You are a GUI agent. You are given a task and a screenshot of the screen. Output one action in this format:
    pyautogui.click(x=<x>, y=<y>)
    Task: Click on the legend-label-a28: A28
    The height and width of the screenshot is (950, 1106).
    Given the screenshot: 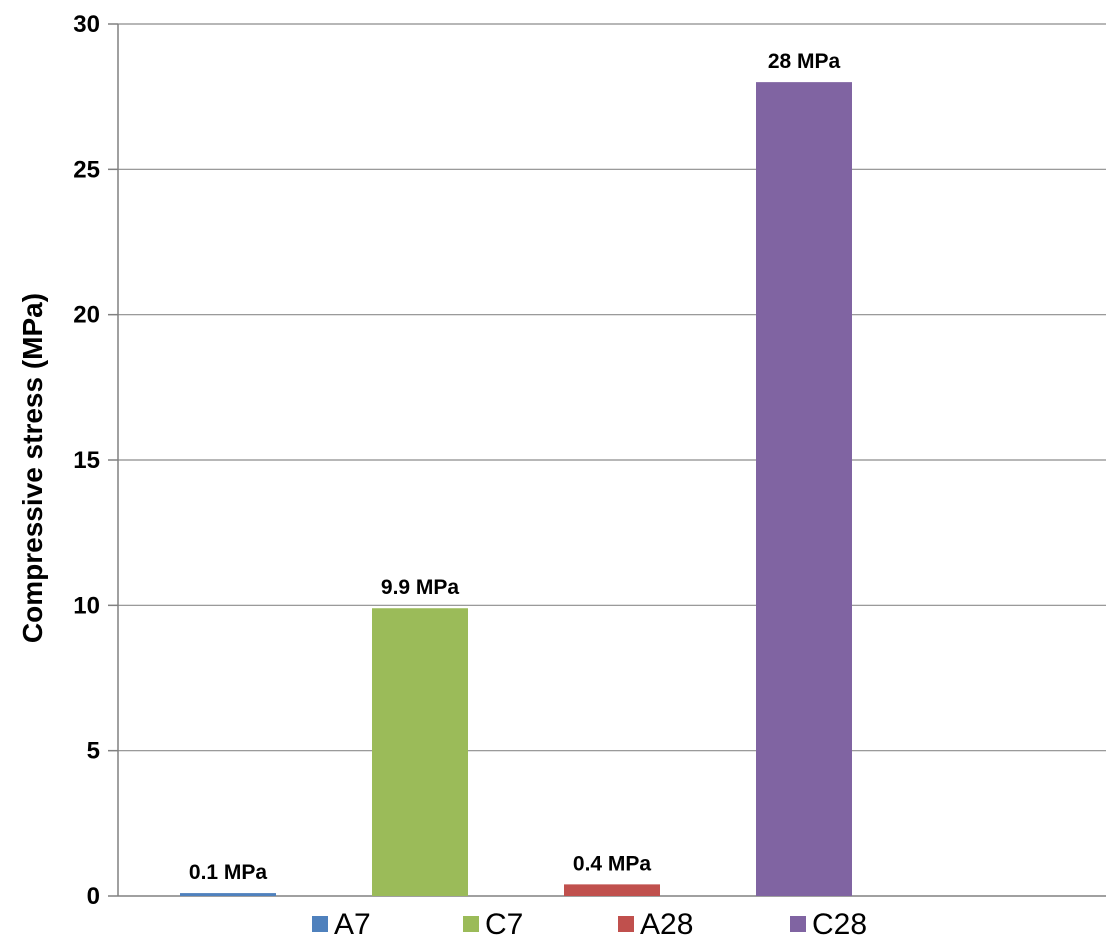 What is the action you would take?
    pyautogui.click(x=666, y=924)
    